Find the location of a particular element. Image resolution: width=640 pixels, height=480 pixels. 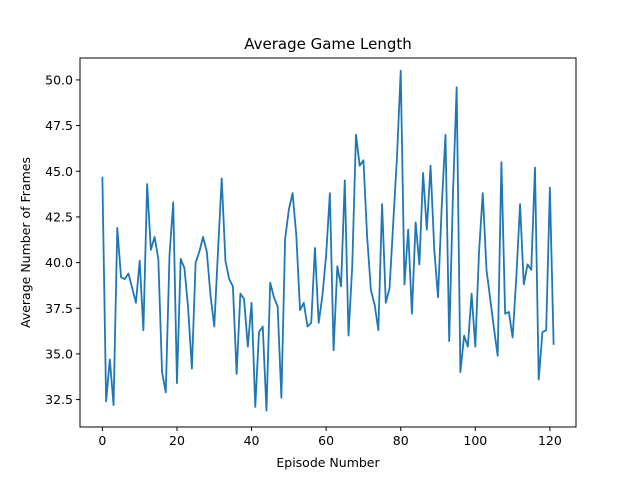

x-axis-ticks: 0 20 40 60 80 100 120 is located at coordinates (330, 437).